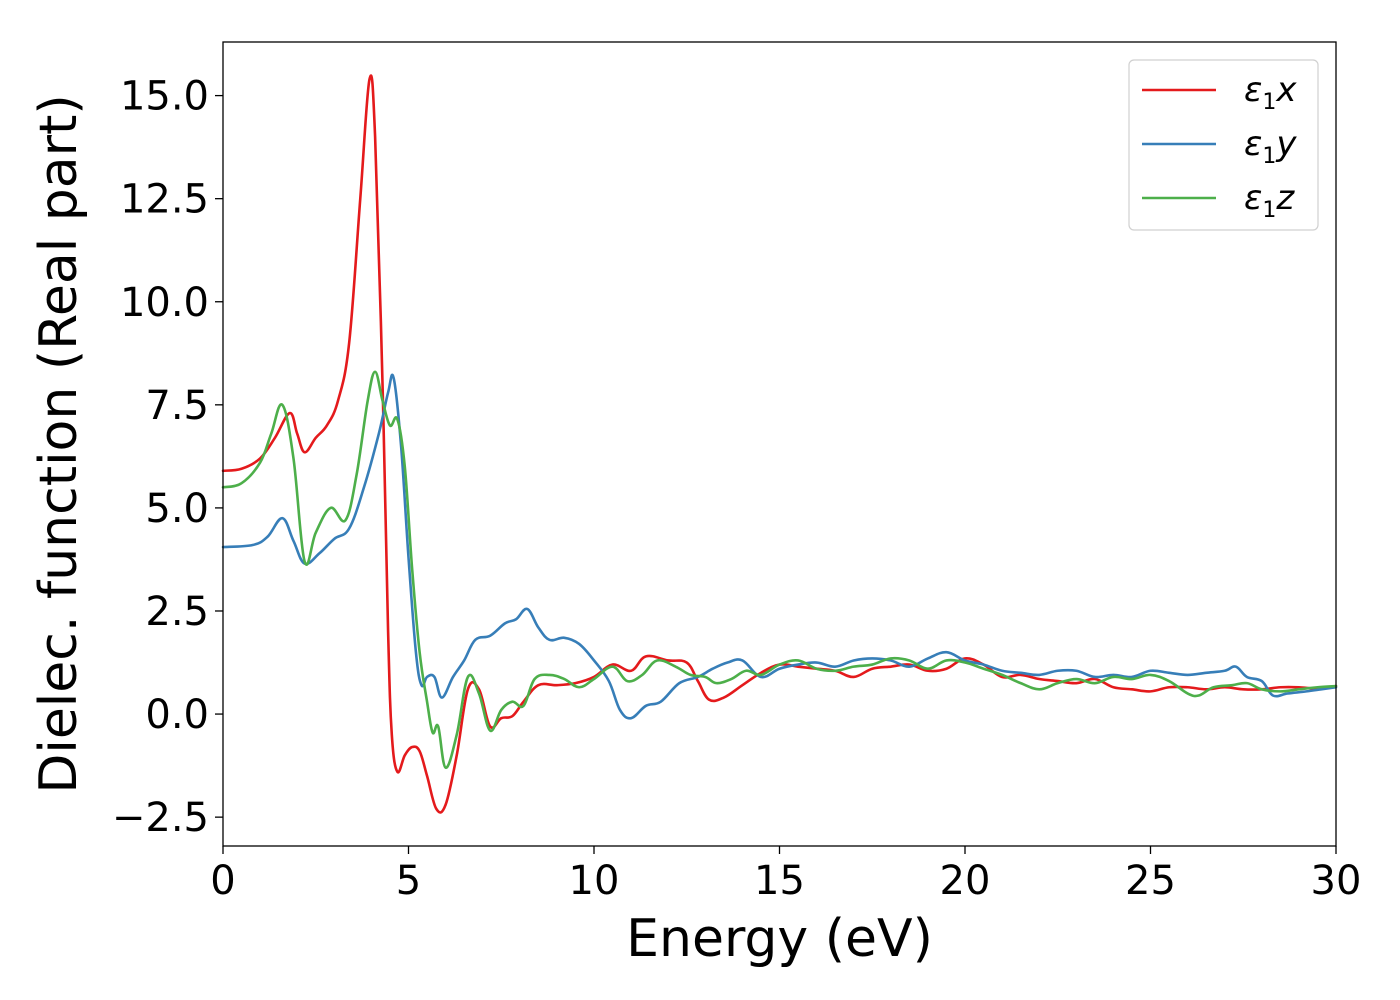 Image resolution: width=1400 pixels, height=1000 pixels. I want to click on x-axis: 0 5 10 15 20 25 30, so click(785, 875).